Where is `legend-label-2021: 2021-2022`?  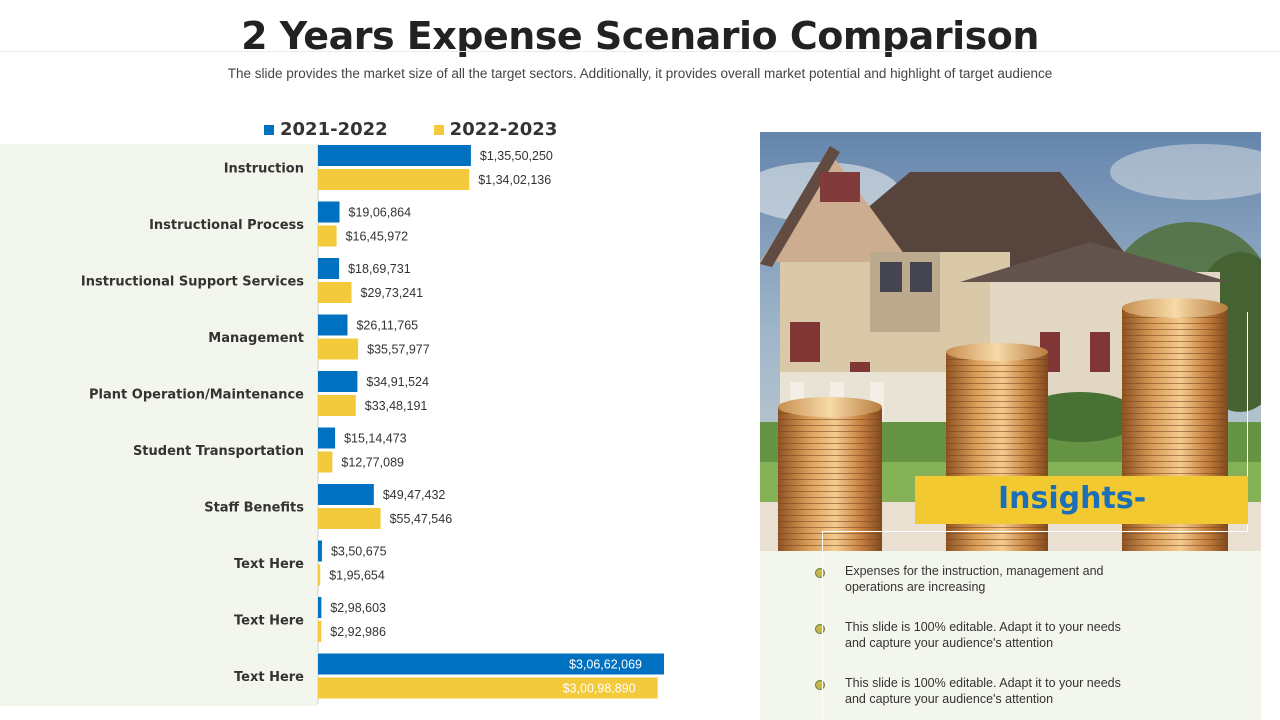 legend-label-2021: 2021-2022 is located at coordinates (334, 129).